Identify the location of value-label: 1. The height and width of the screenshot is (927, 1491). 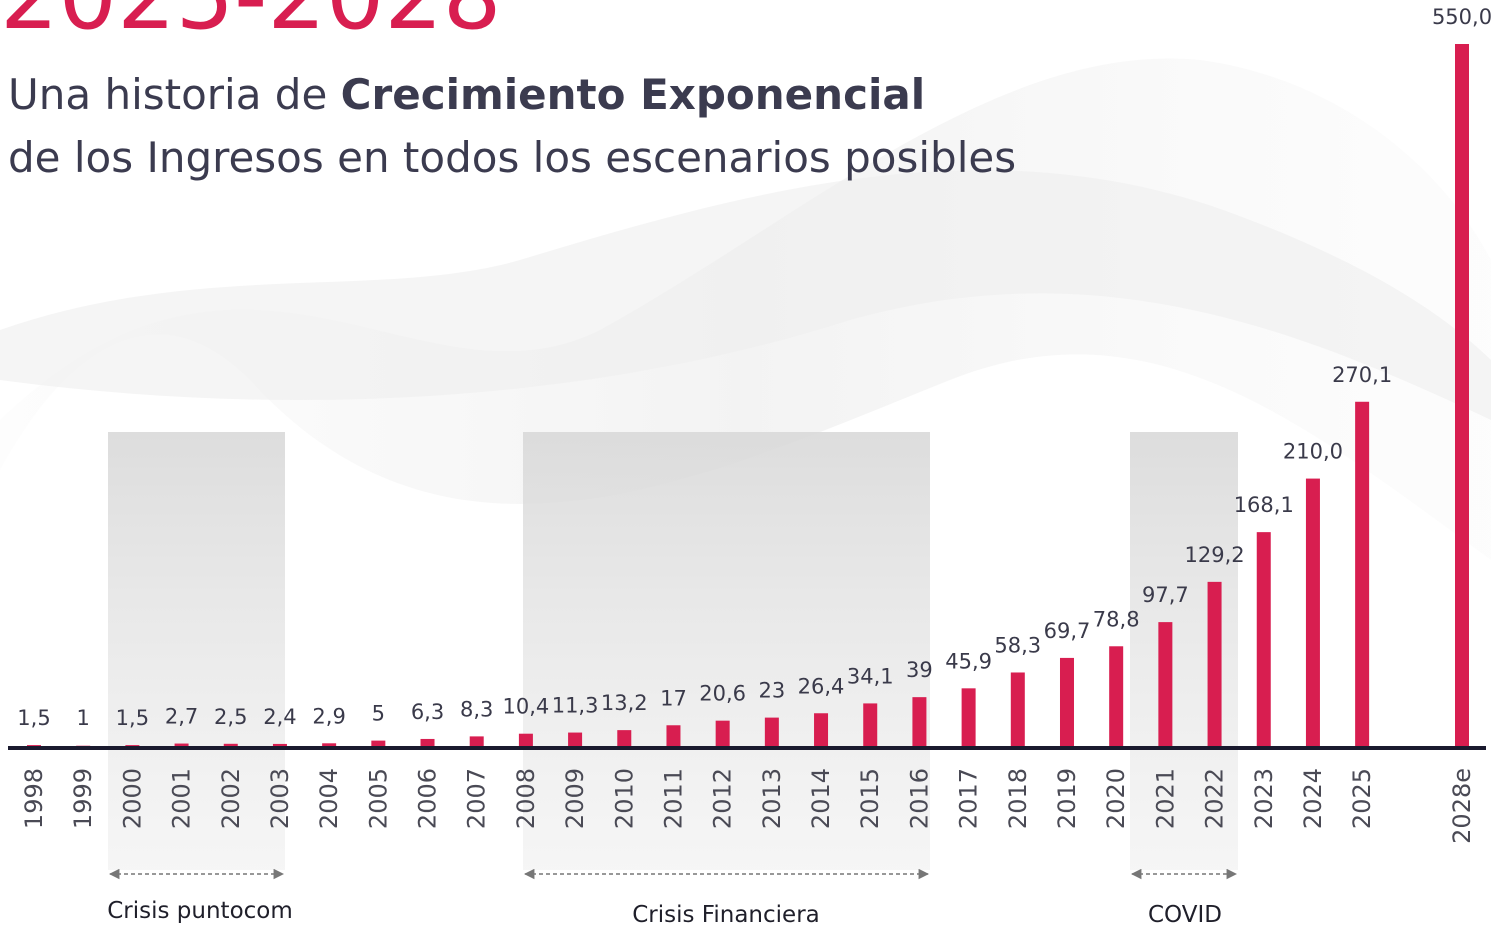
(83, 718).